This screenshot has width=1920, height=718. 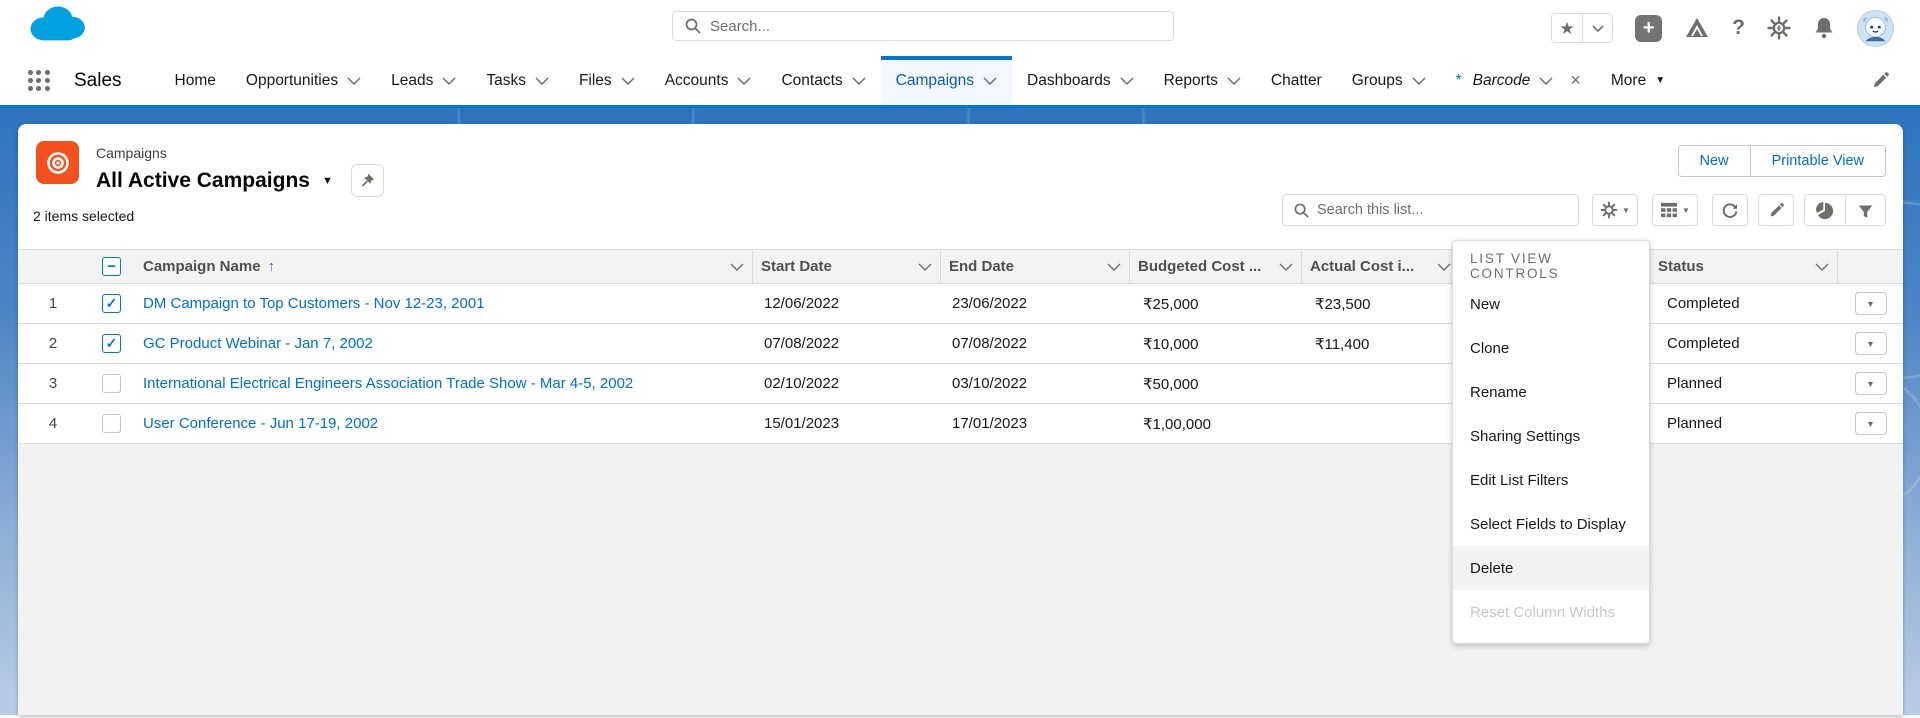 I want to click on tab-home: Home, so click(x=195, y=80).